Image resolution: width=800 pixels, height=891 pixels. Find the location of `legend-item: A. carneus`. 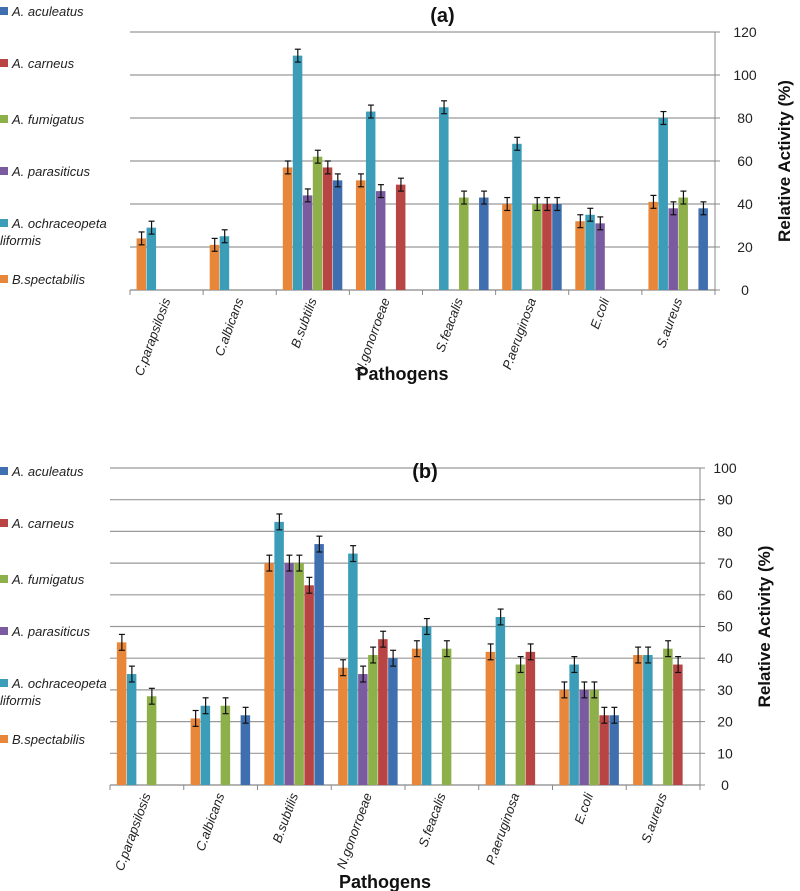

legend-item: A. carneus is located at coordinates (57, 63).